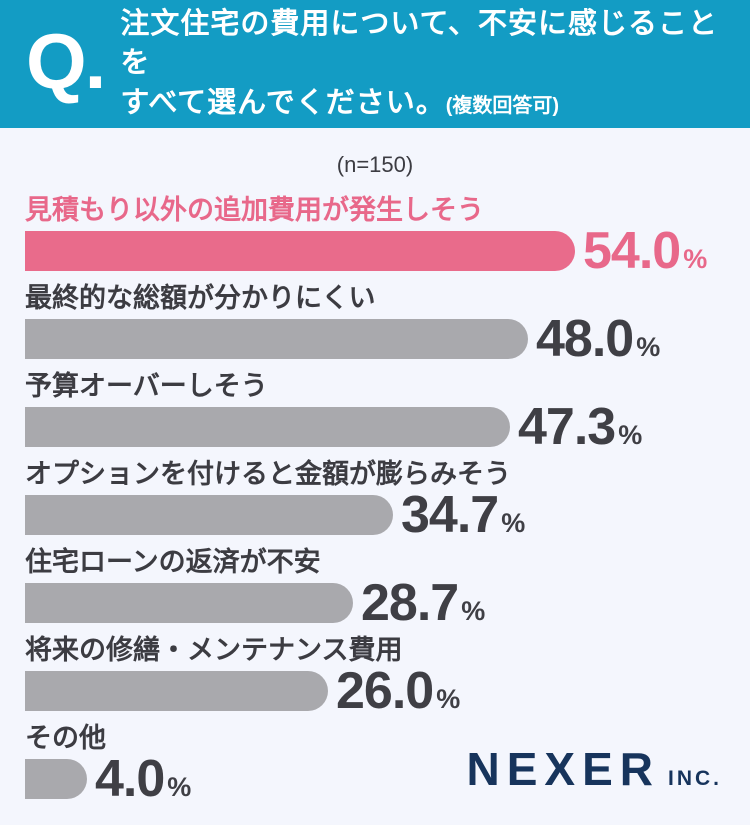 This screenshot has height=825, width=750. What do you see at coordinates (300, 251) in the screenshot?
I see `bar-highlight` at bounding box center [300, 251].